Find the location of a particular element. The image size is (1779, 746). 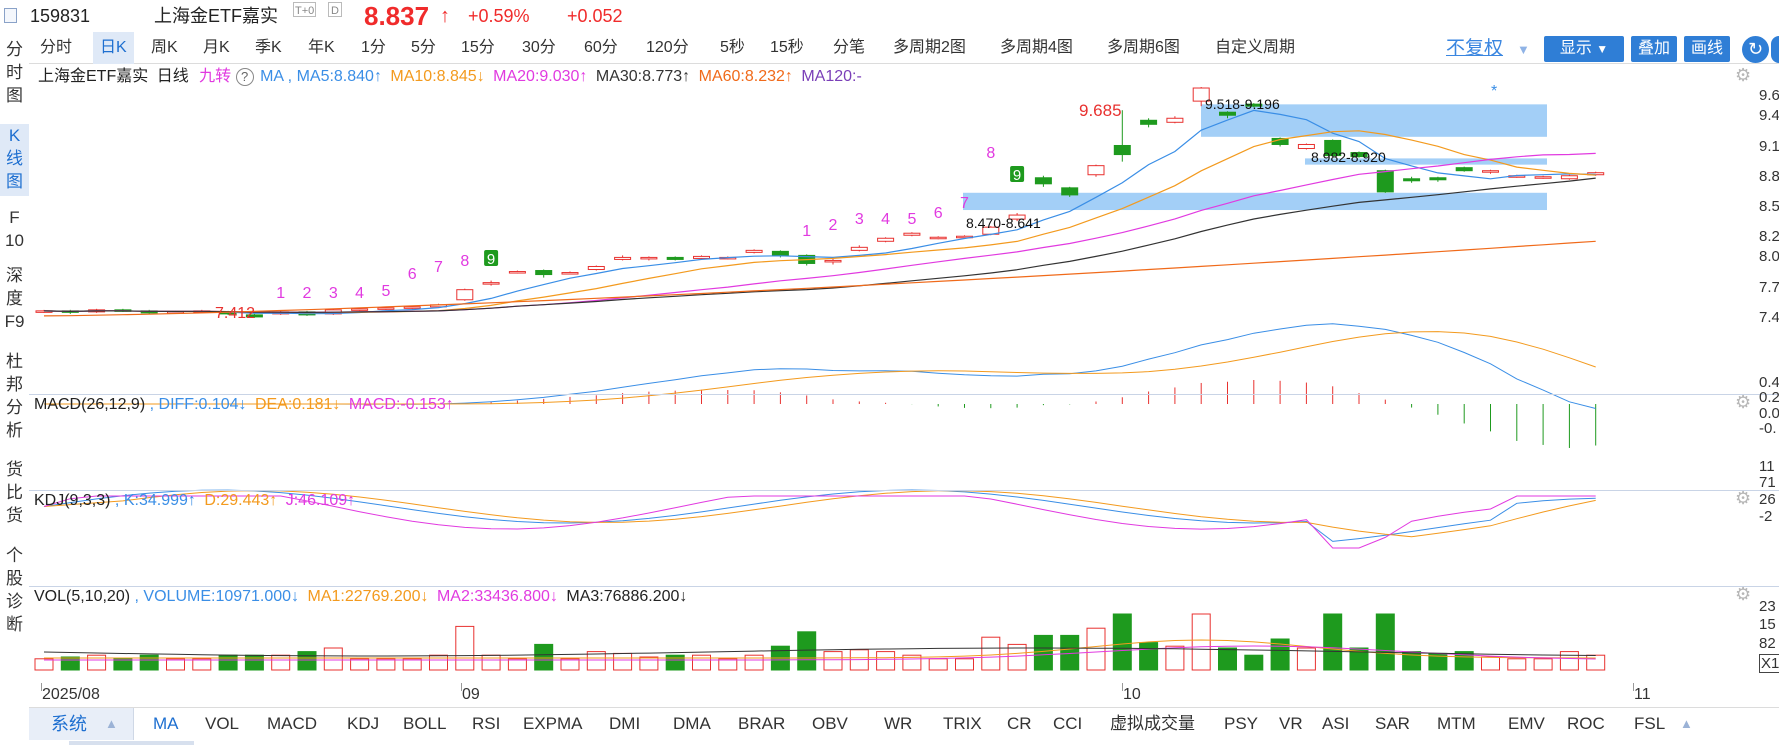

indicator-tab-dma: DMA is located at coordinates (692, 723).